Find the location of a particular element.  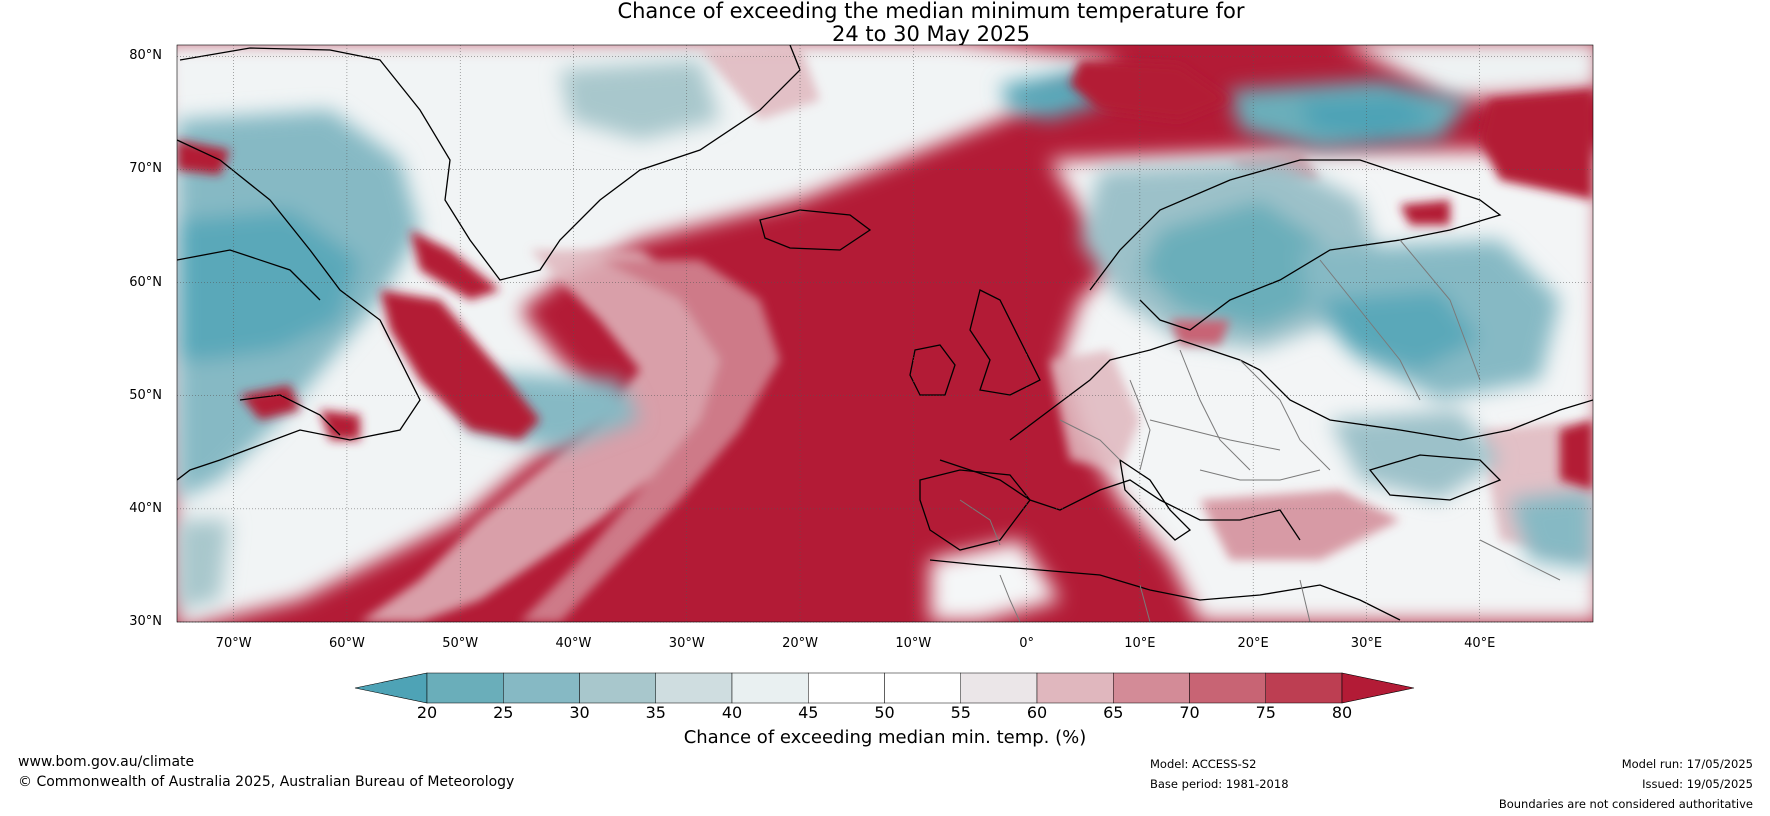

lat-label: 30°N is located at coordinates (145, 621).